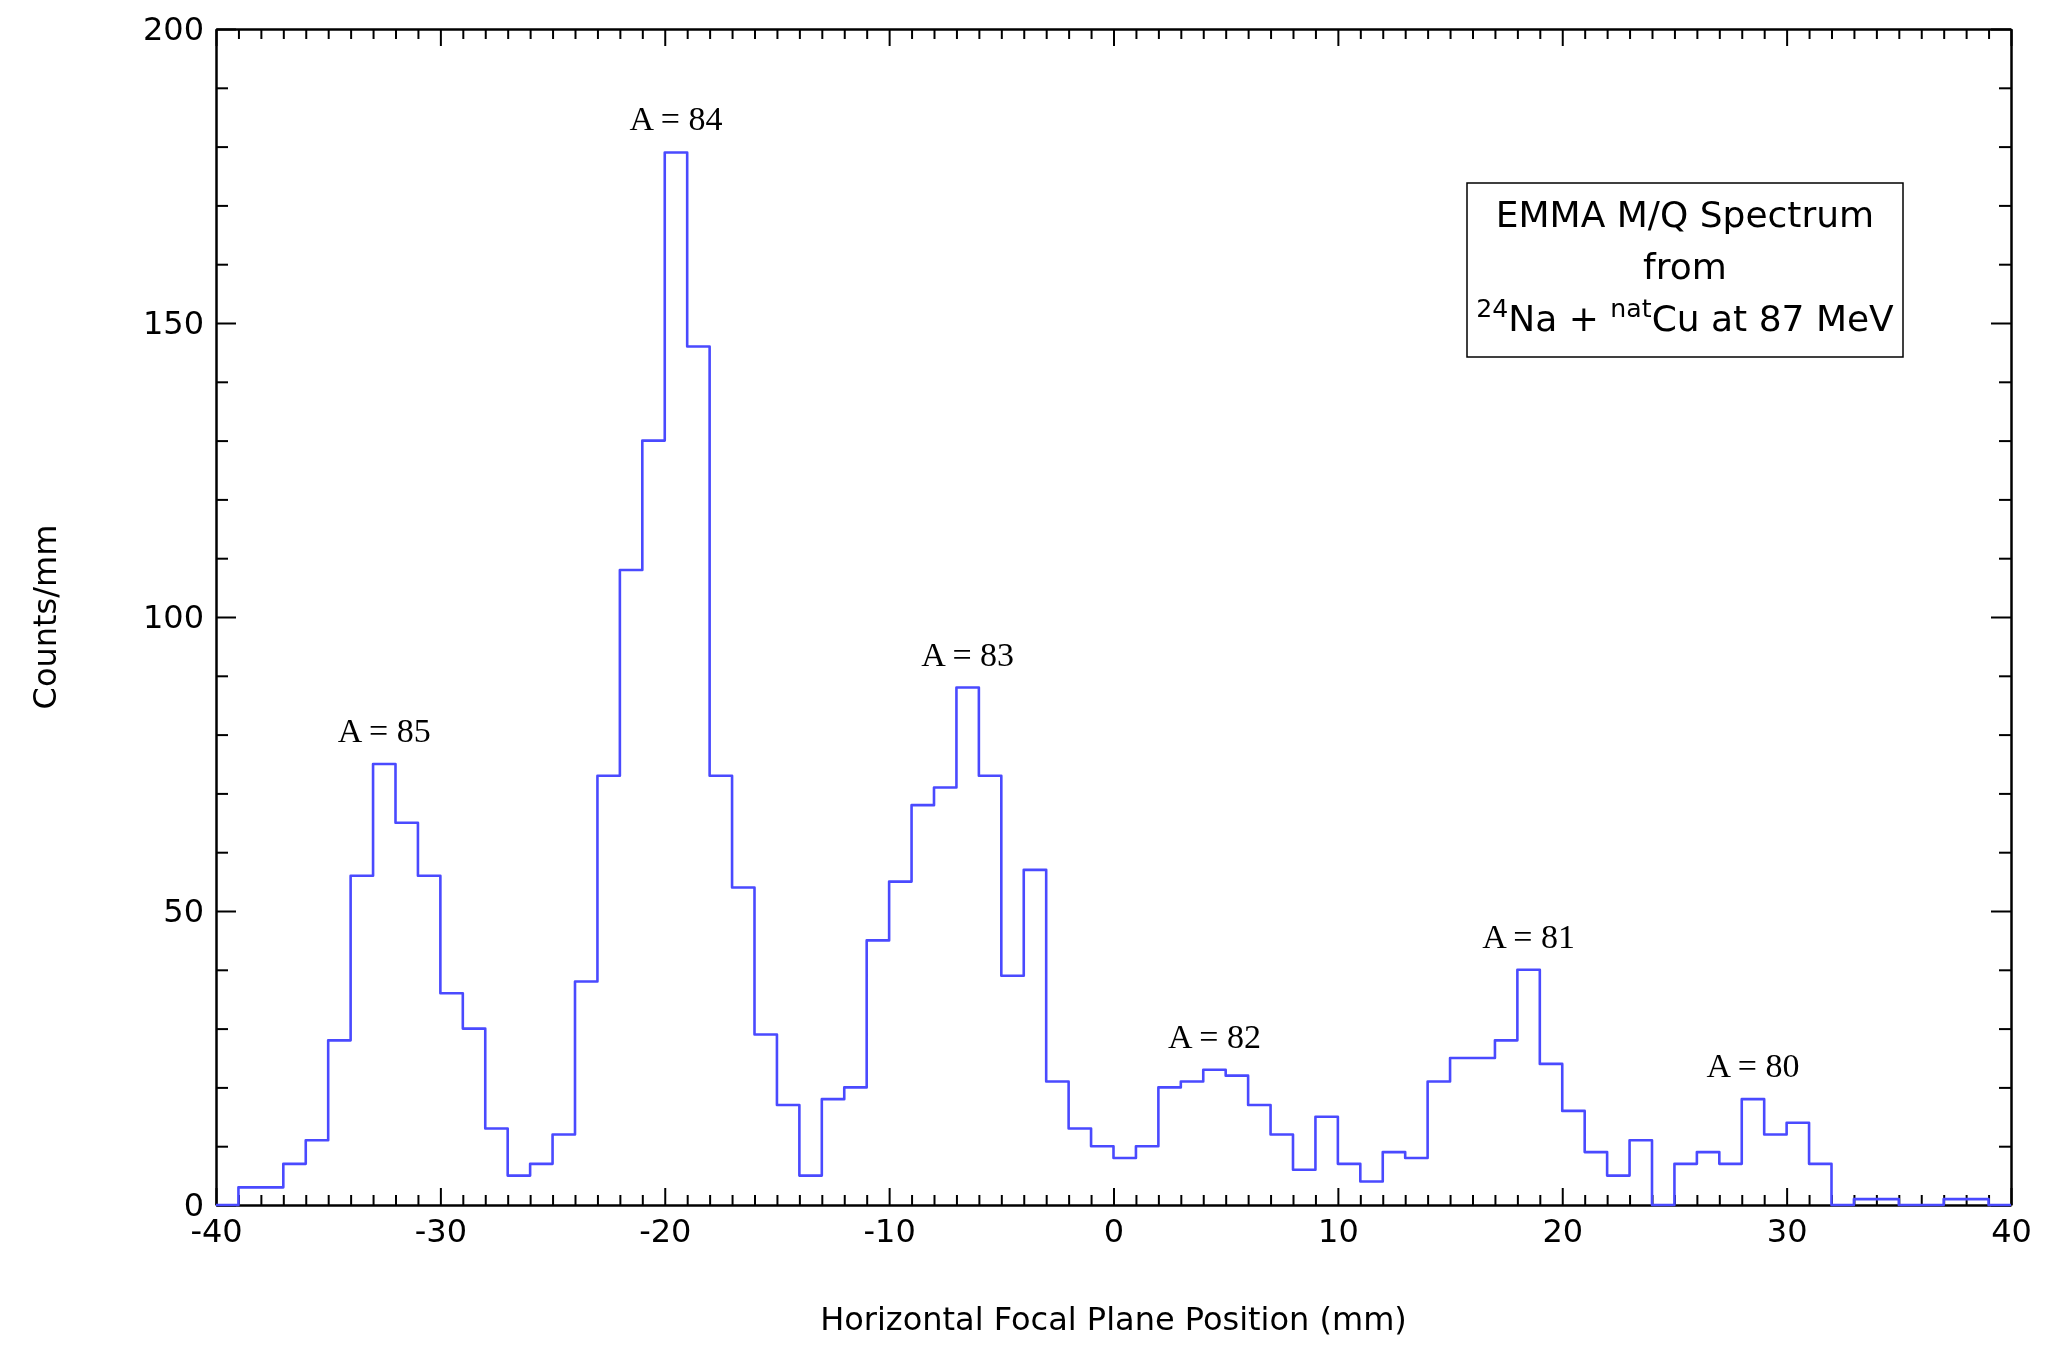 The image size is (2052, 1351). I want to click on annotation: A = 83, so click(968, 654).